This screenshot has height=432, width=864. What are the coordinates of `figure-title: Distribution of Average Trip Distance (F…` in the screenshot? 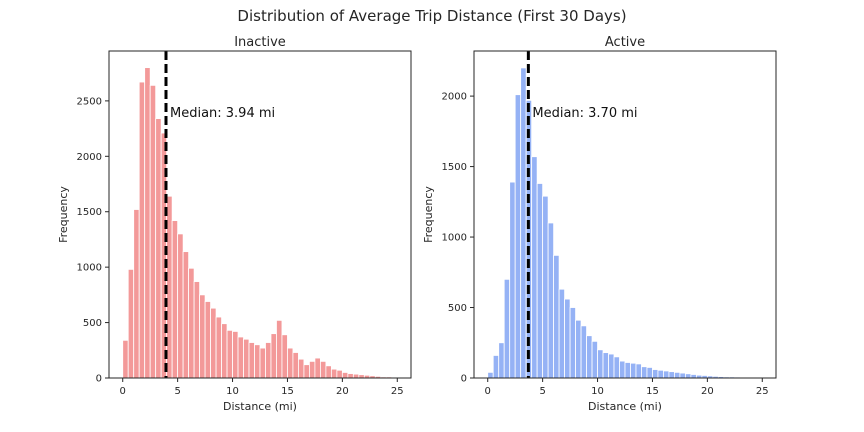 It's located at (431, 16).